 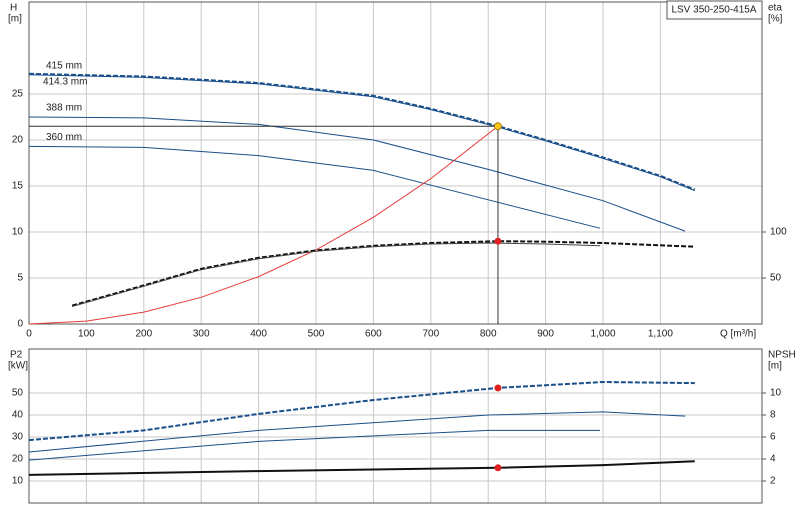 What do you see at coordinates (18, 366) in the screenshot?
I see `y-axis-unit: [kW]` at bounding box center [18, 366].